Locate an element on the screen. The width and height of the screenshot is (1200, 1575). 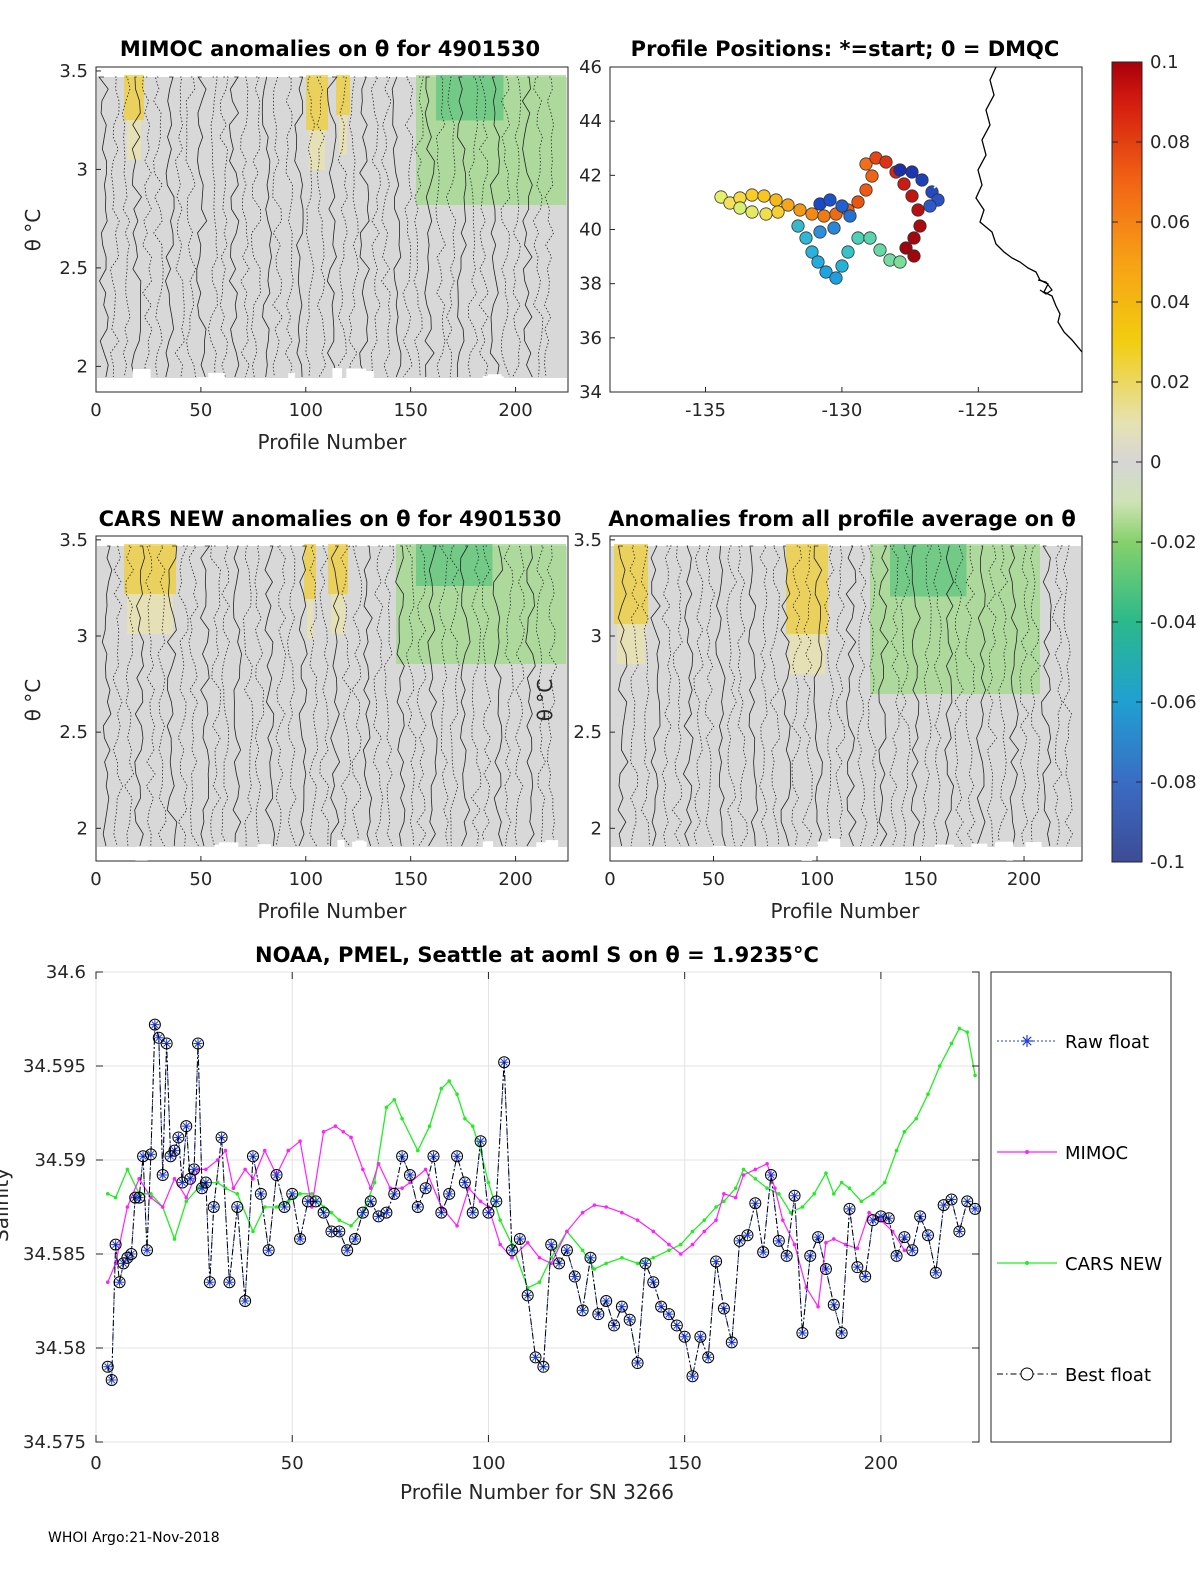
float-track is located at coordinates (831, 218).